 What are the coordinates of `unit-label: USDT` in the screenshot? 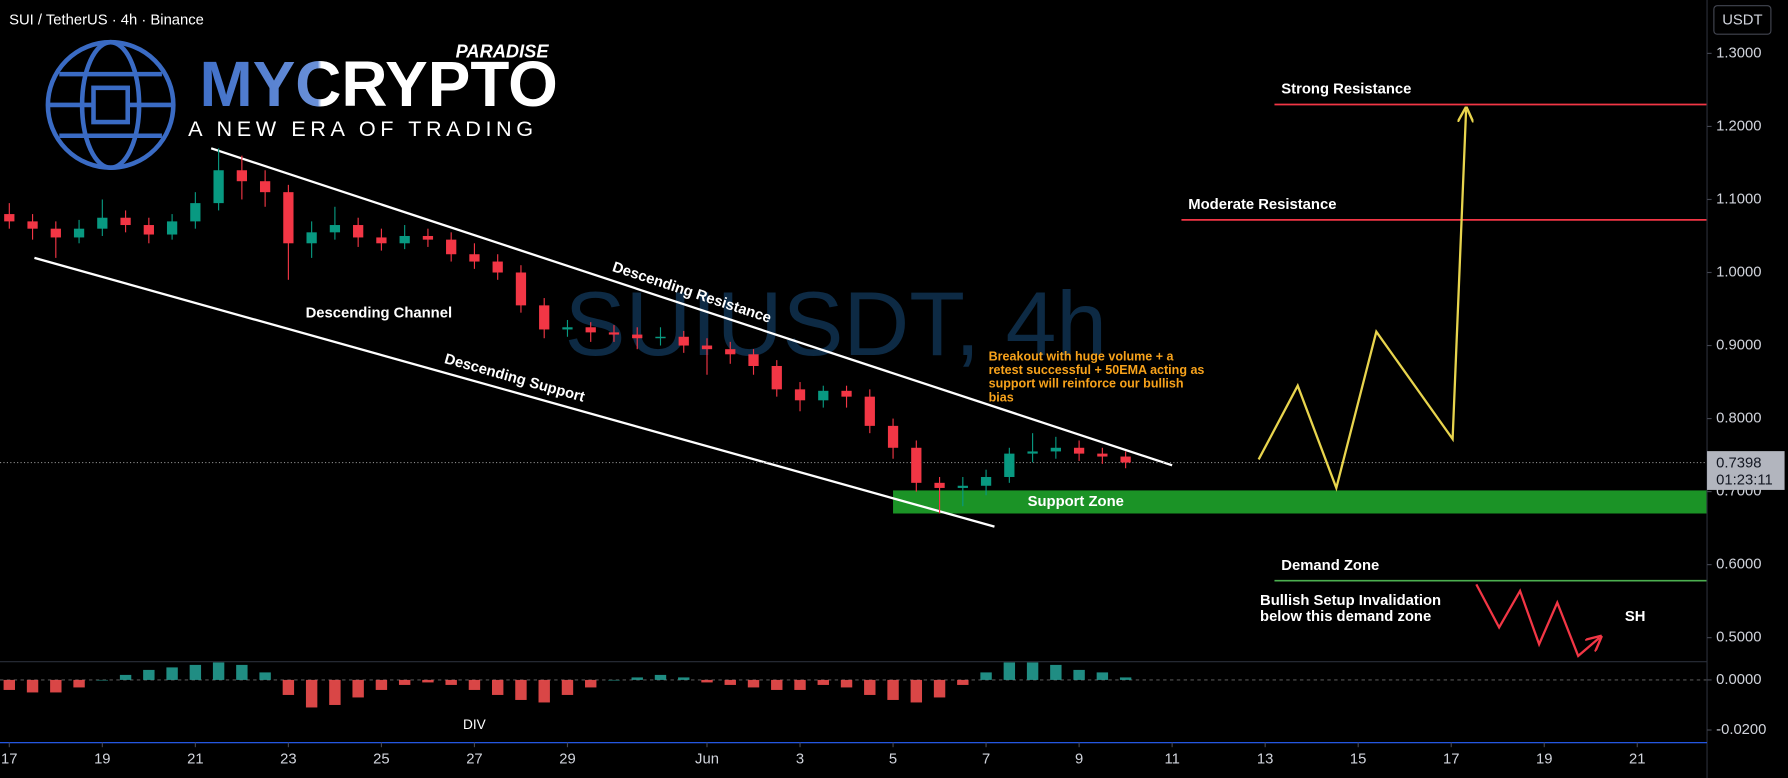 It's located at (1742, 20).